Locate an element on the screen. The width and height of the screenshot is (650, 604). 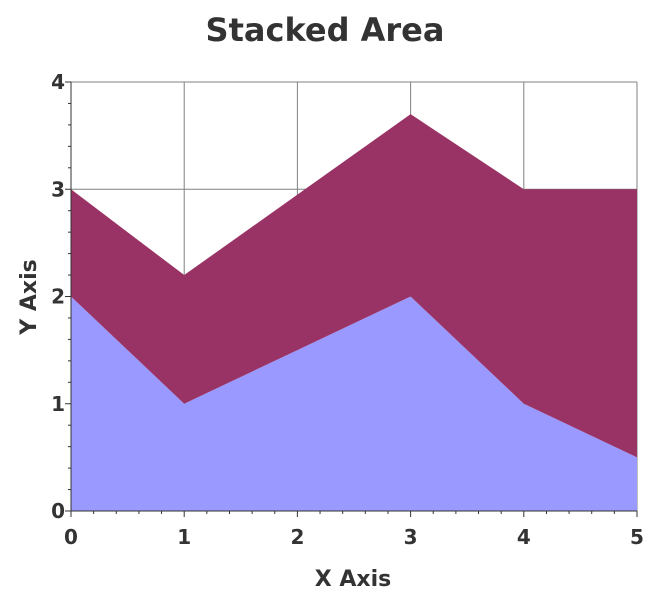
x-tick-label: 0 is located at coordinates (71, 537).